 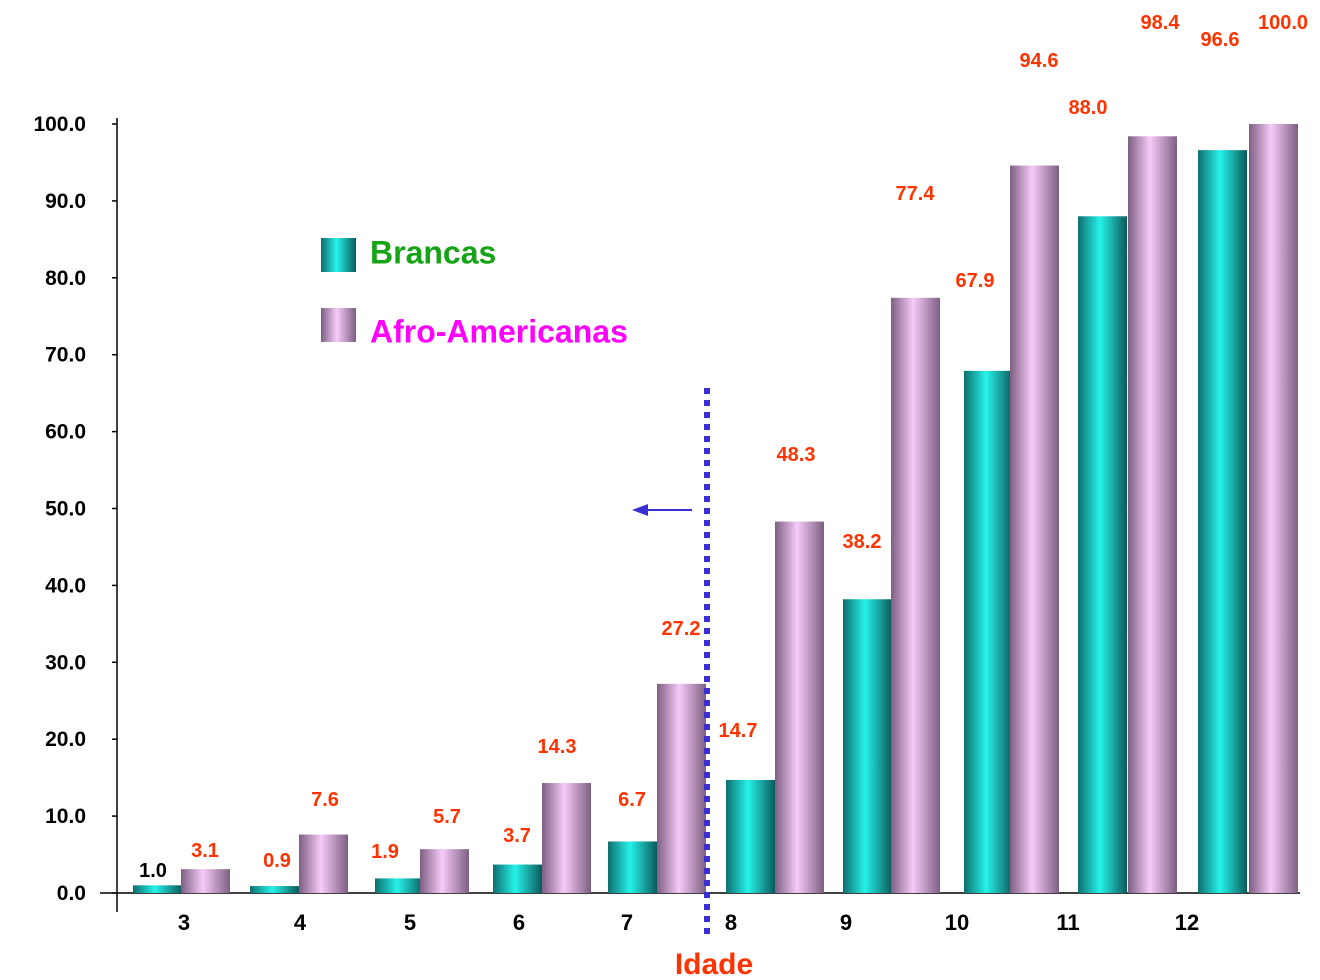 I want to click on brancas-value-label: 67.9, so click(x=975, y=281).